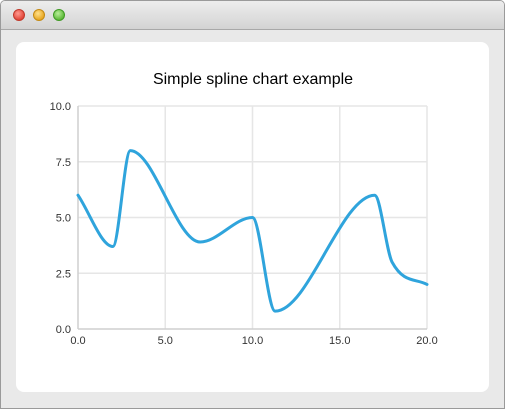 The image size is (505, 409). I want to click on x-tick-label: 5.0, so click(165, 341).